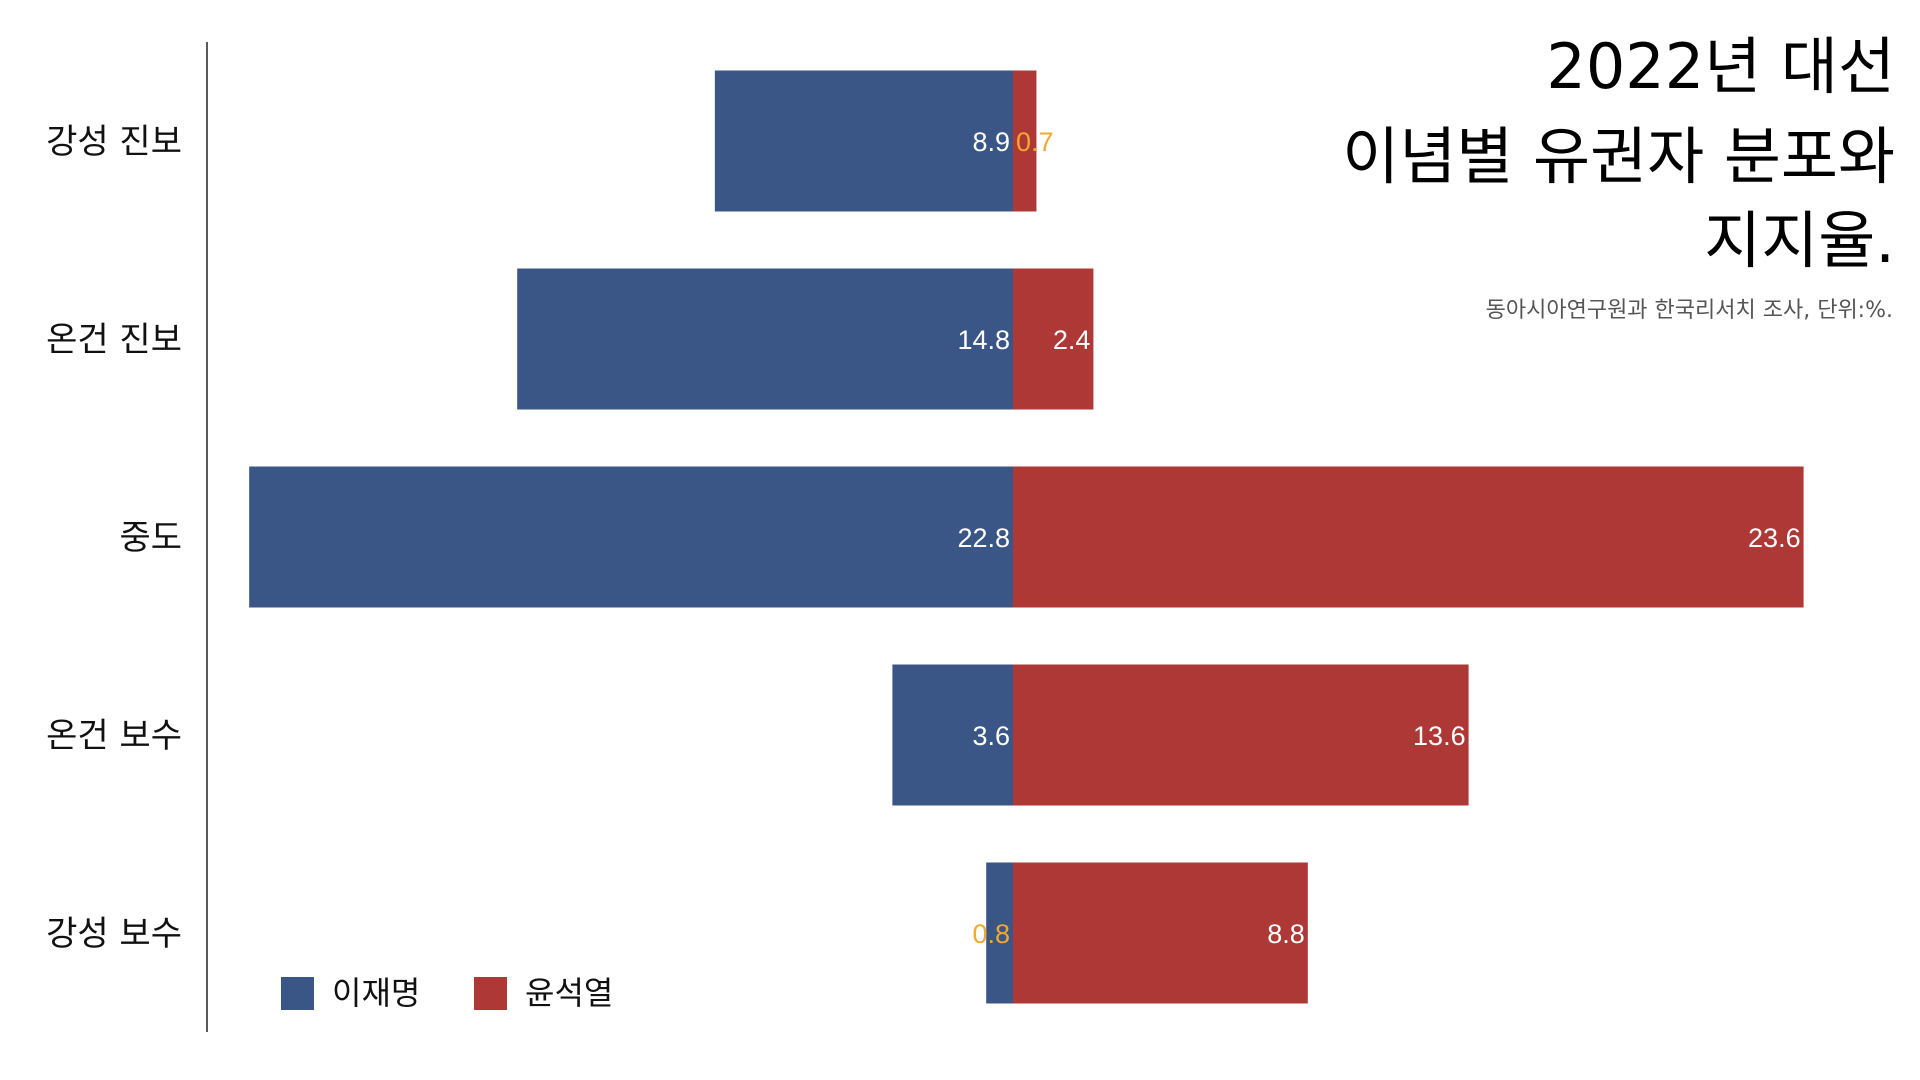 This screenshot has width=1920, height=1080. I want to click on chart-subtitle: 동아시아연구원과 한국리서치 조사, 단위:%., so click(1689, 310).